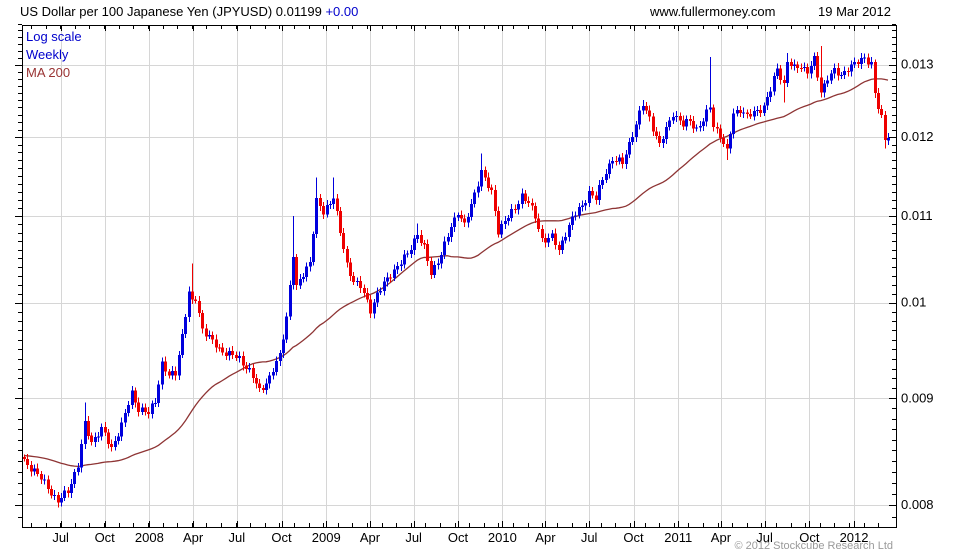 The width and height of the screenshot is (980, 560). I want to click on website-link: www.fullermoney.com, so click(713, 11).